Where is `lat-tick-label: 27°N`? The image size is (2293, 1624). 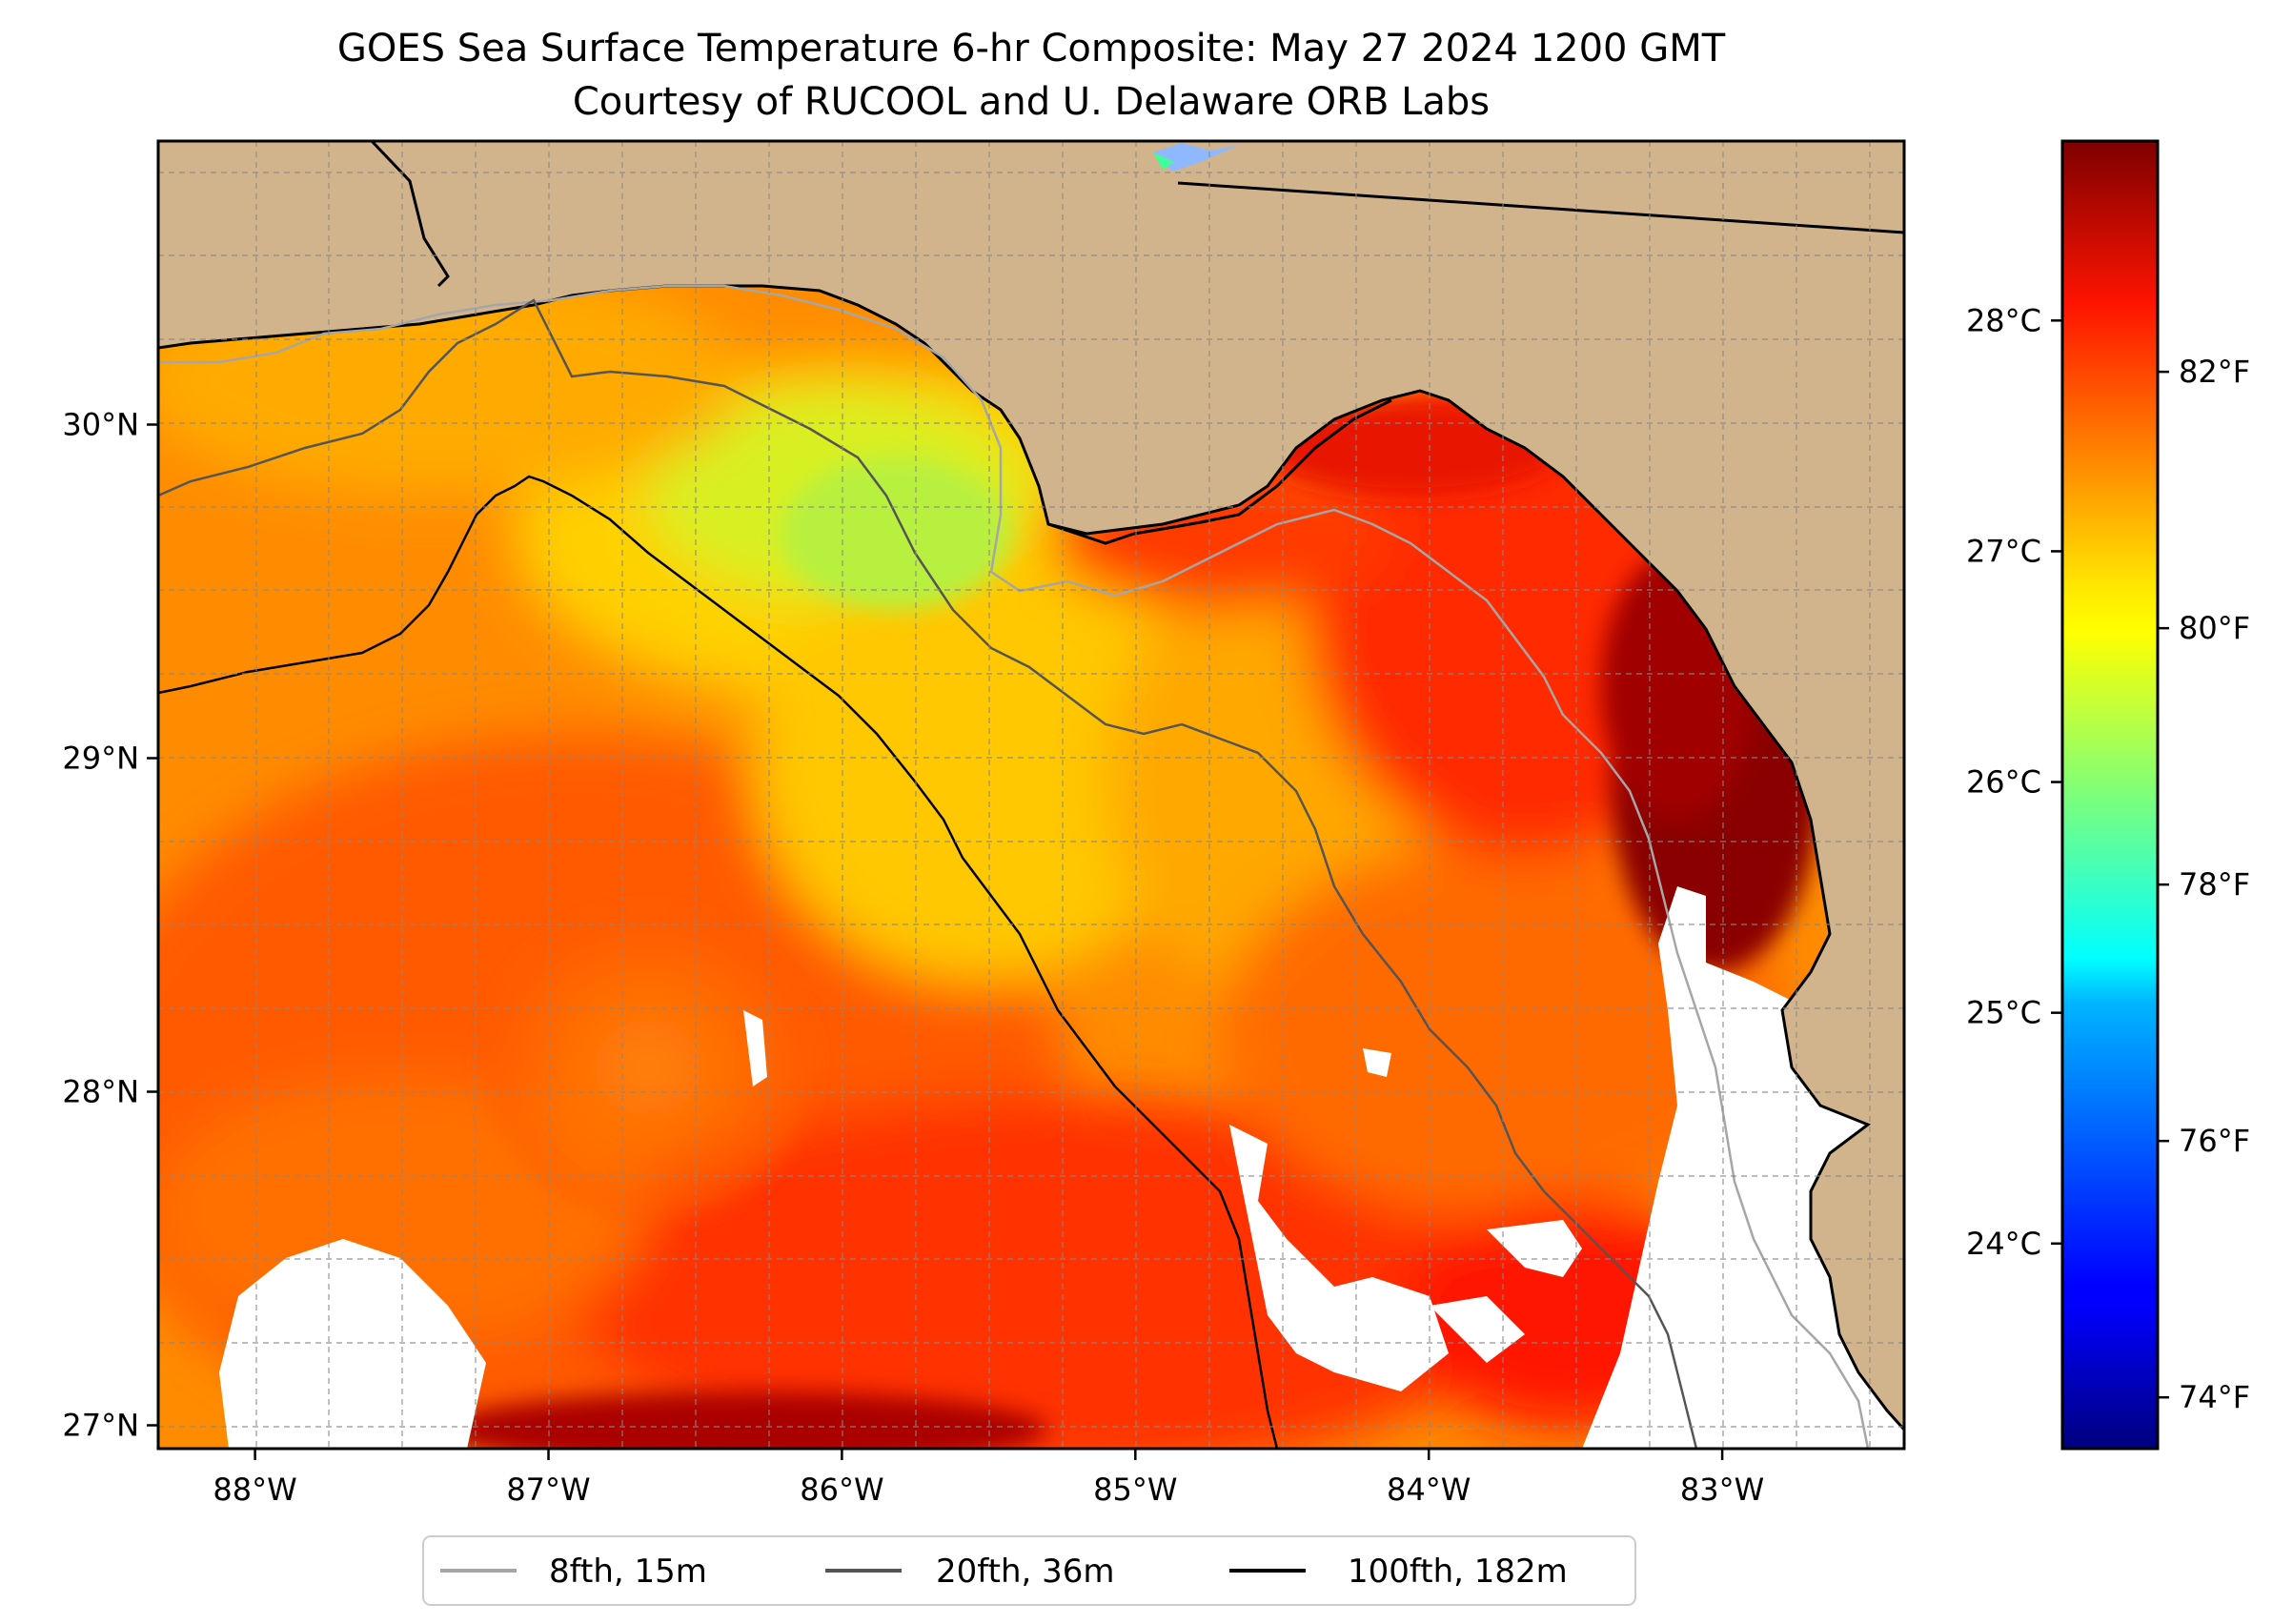 lat-tick-label: 27°N is located at coordinates (101, 1426).